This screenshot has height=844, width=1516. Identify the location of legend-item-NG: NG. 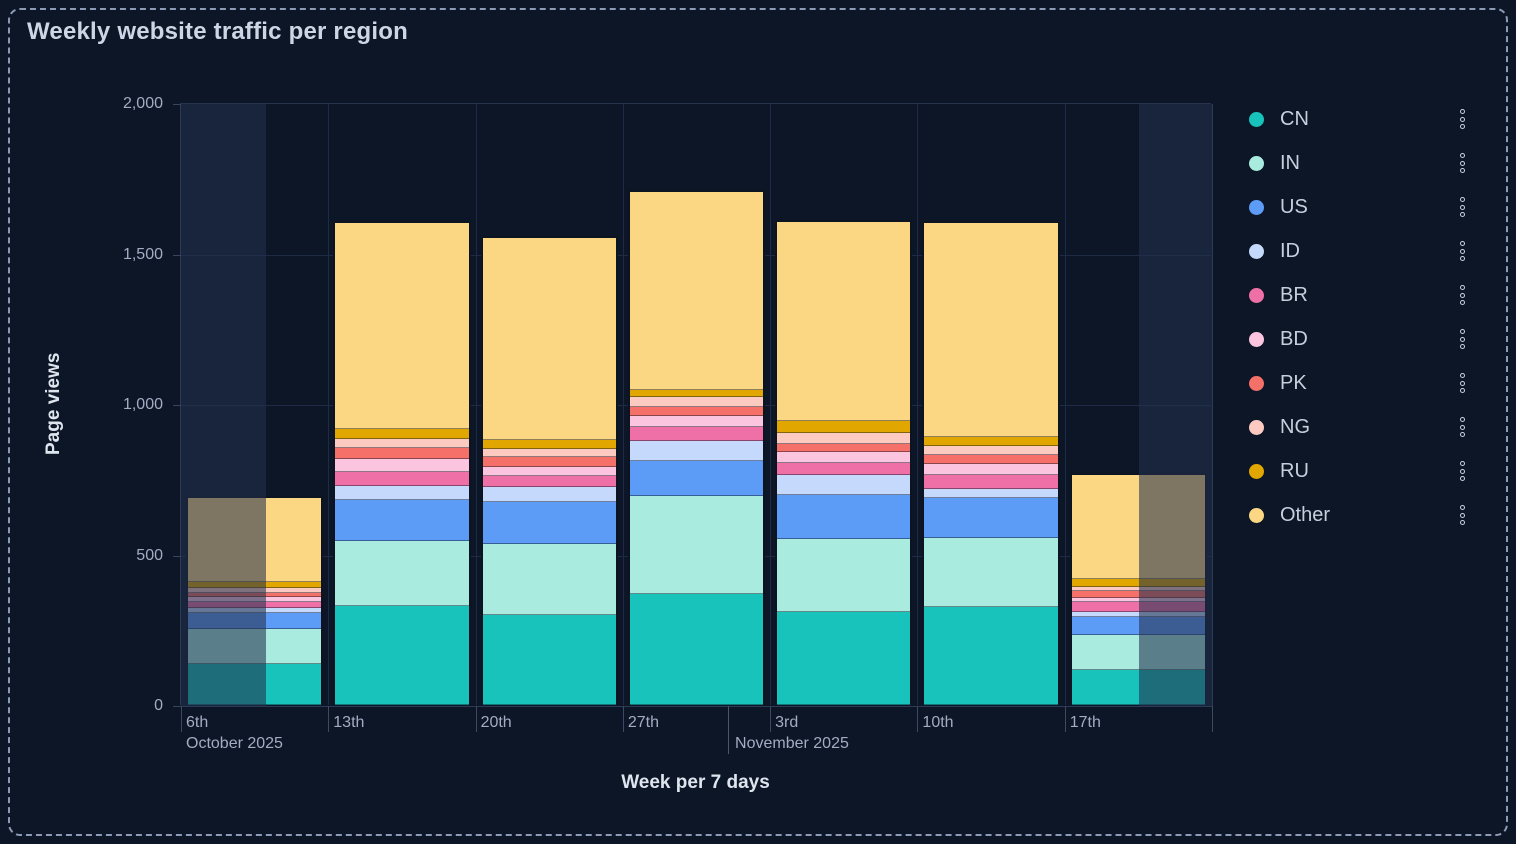
(1358, 427).